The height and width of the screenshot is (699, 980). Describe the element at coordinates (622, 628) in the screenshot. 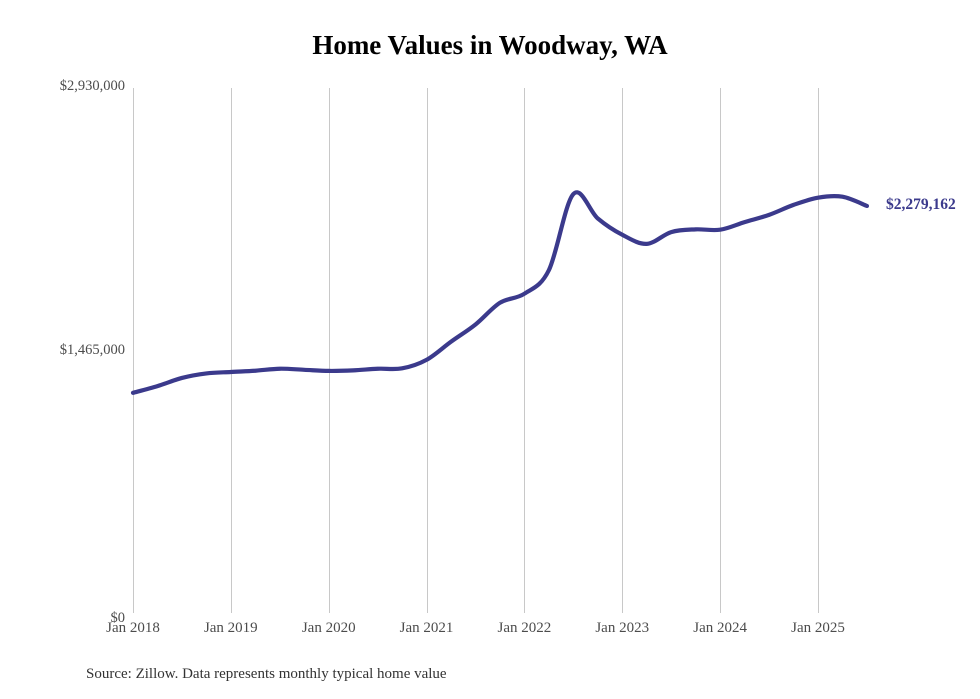

I see `x-axis-tick-label-jan-2023: Jan 2023` at that location.